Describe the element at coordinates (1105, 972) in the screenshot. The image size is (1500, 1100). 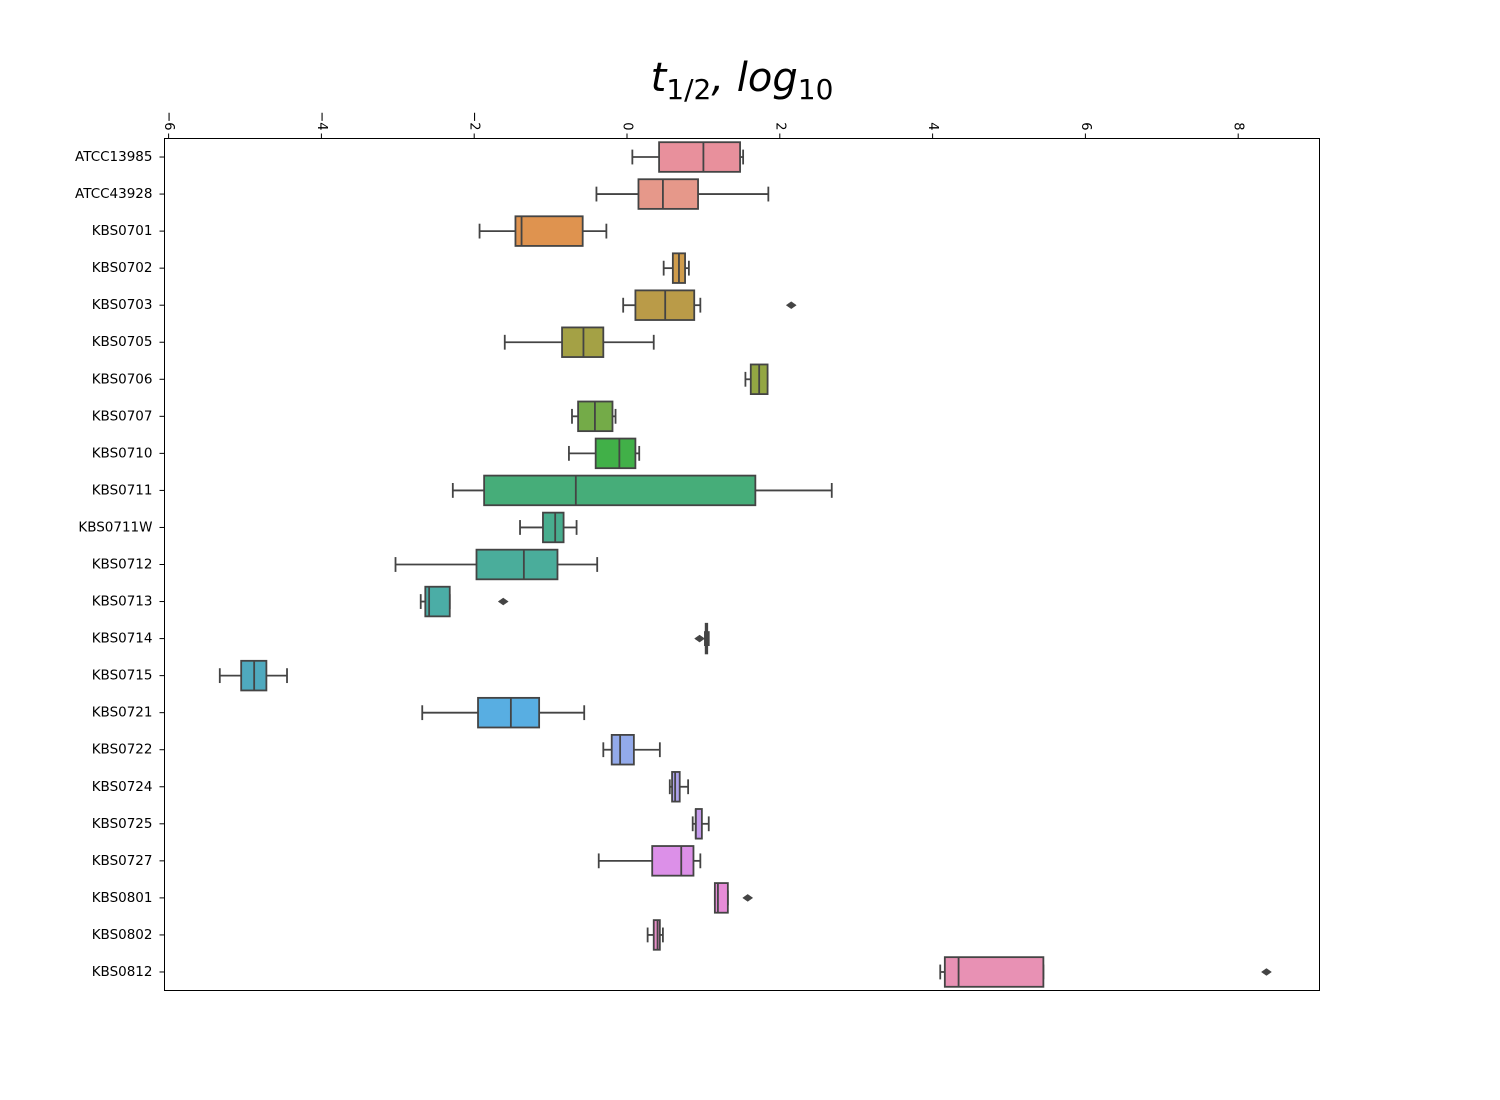
I see `box-kbs0812` at that location.